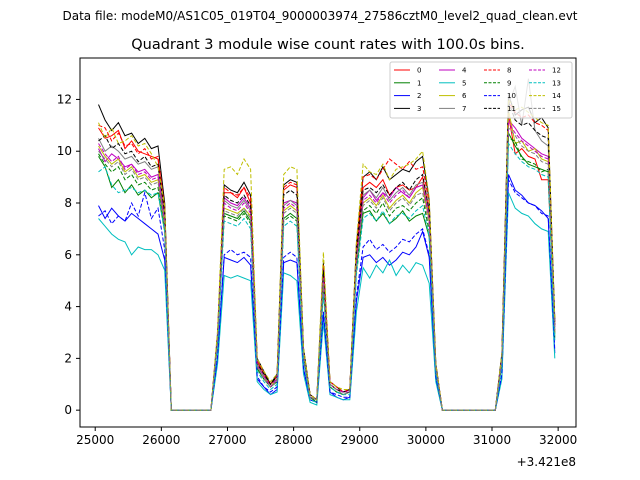 This screenshot has width=640, height=480. Describe the element at coordinates (68, 410) in the screenshot. I see `y-tick-label: 0` at that location.